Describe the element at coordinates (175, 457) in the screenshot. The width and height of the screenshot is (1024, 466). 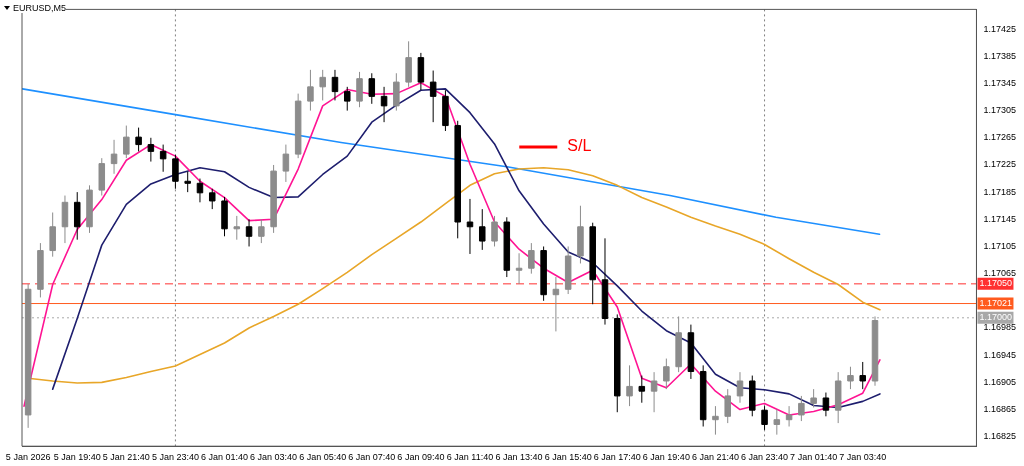
I see `x-tick-label: 5 Jan 23:40` at that location.